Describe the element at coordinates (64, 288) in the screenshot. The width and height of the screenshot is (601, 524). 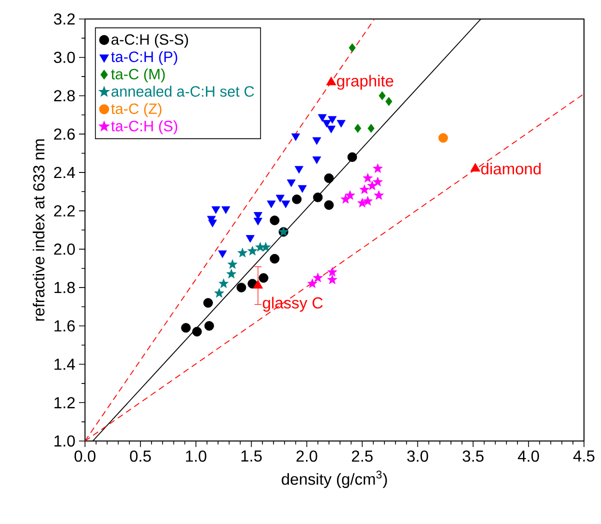
I see `y-tick-label: 1.8` at that location.